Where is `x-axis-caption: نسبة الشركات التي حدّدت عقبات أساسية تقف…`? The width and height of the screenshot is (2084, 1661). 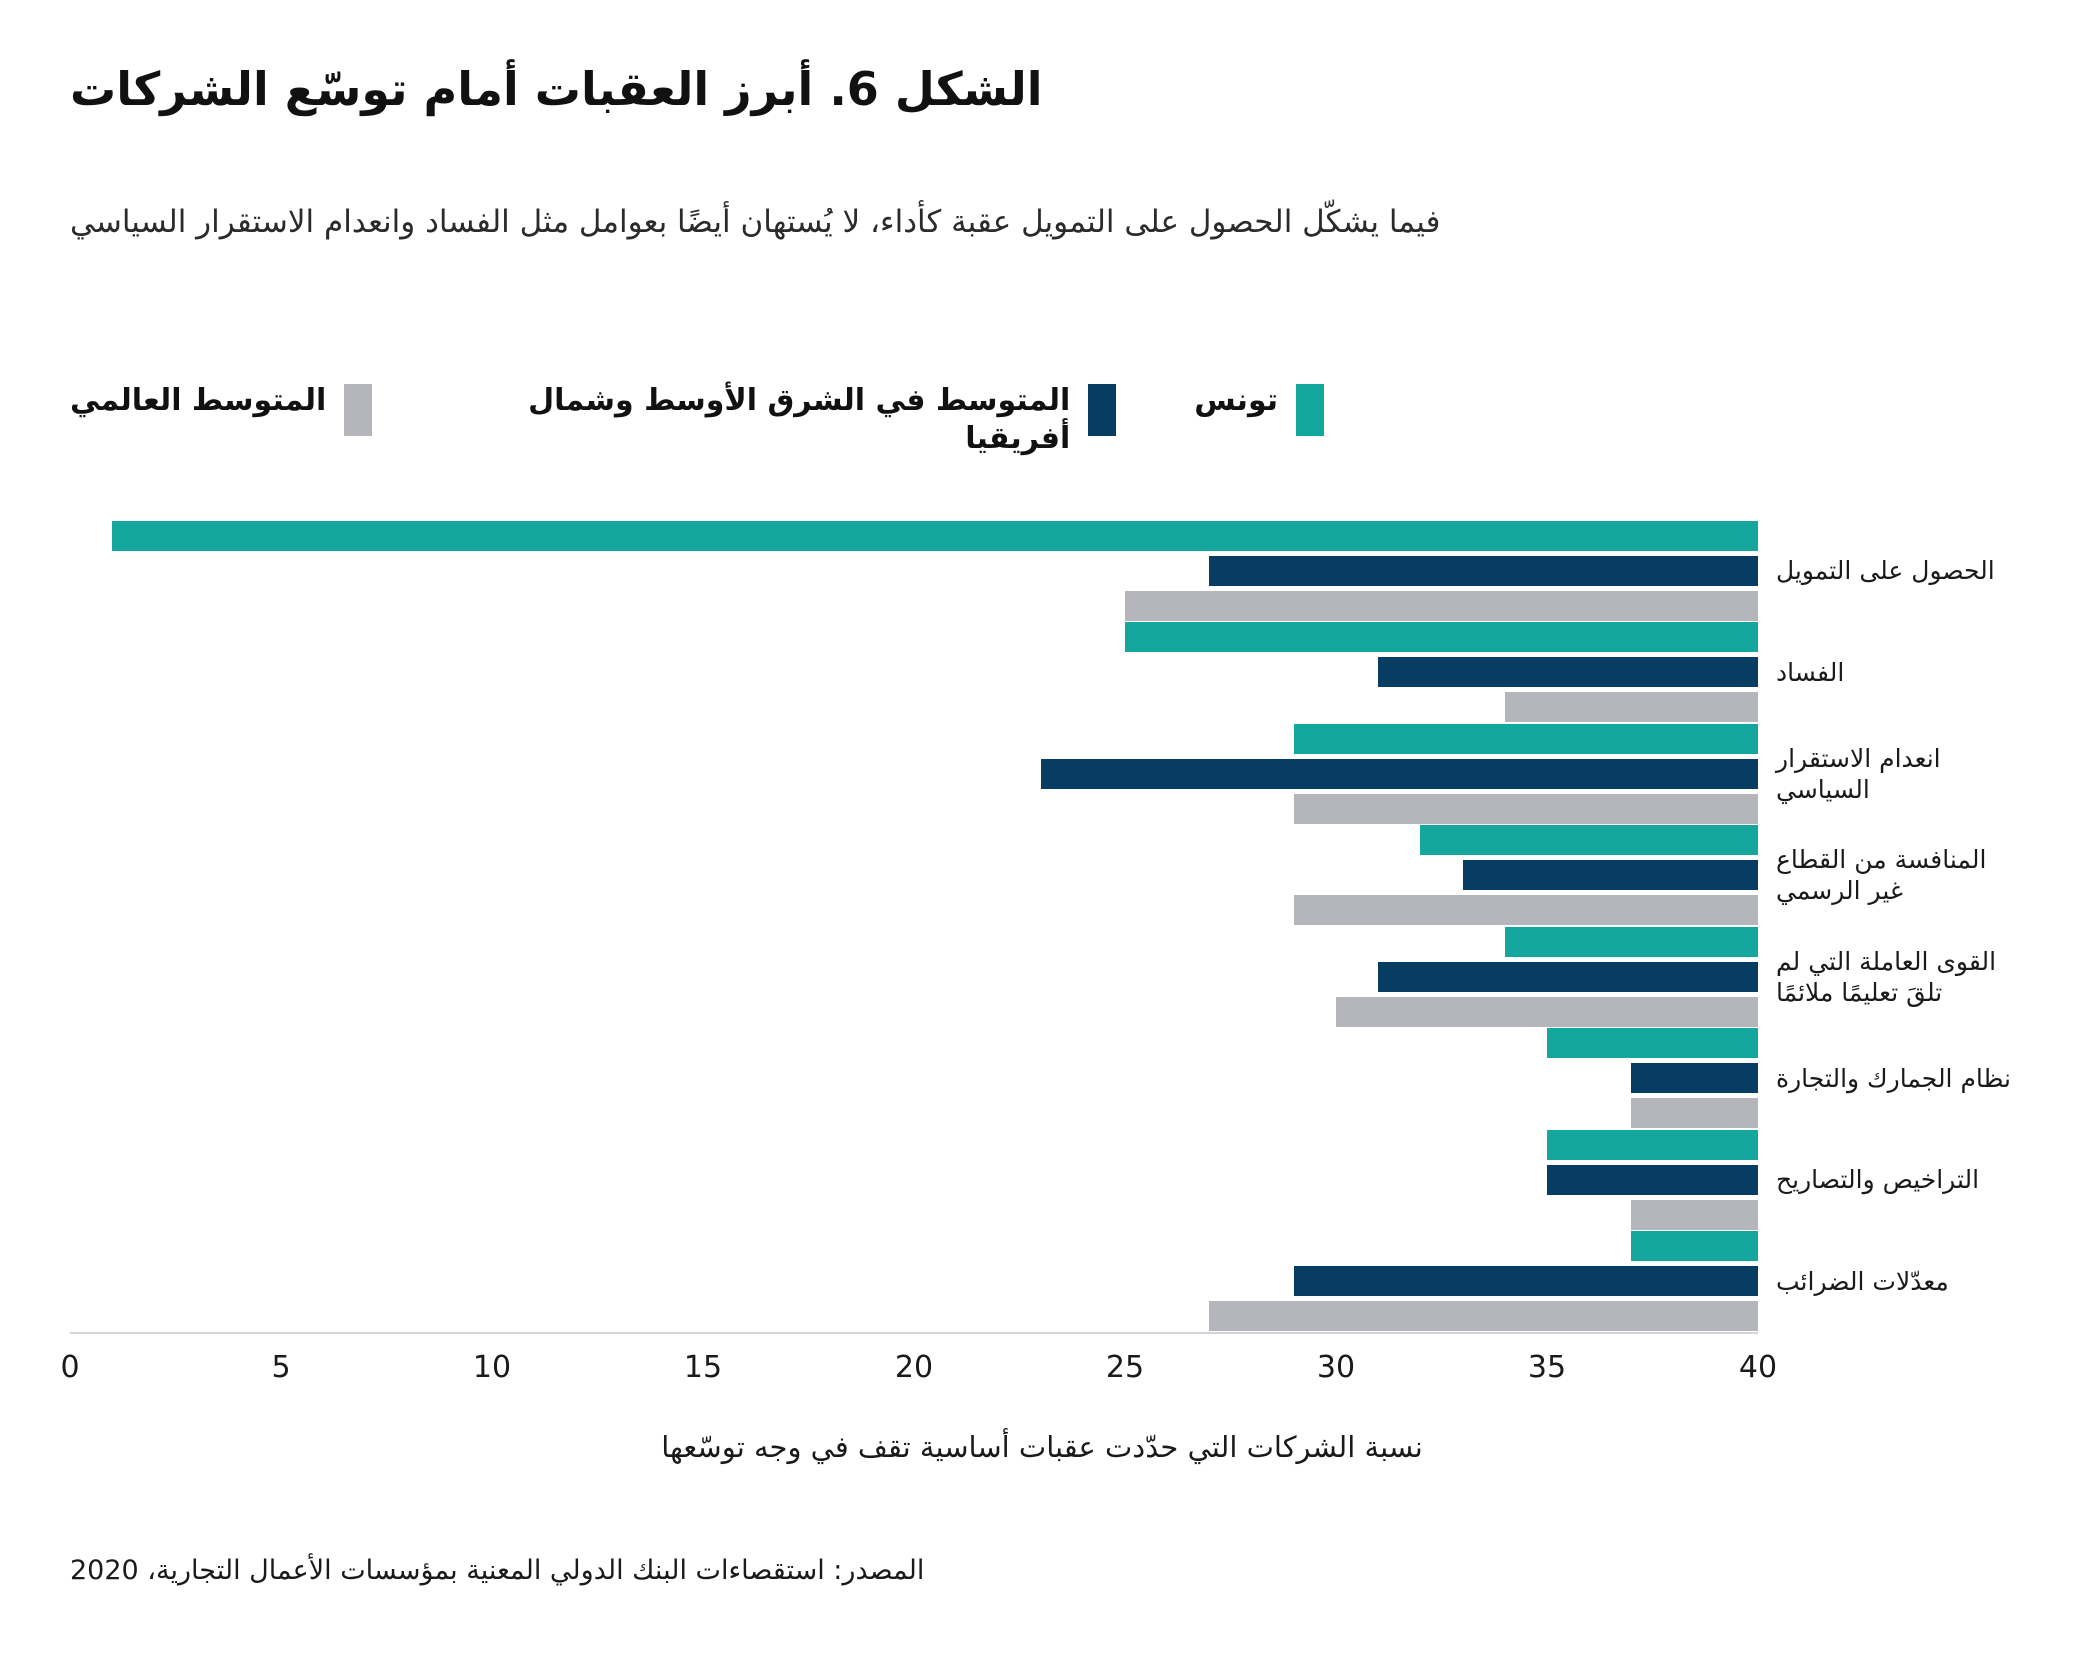 x-axis-caption: نسبة الشركات التي حدّدت عقبات أساسية تقف… is located at coordinates (1042, 1447).